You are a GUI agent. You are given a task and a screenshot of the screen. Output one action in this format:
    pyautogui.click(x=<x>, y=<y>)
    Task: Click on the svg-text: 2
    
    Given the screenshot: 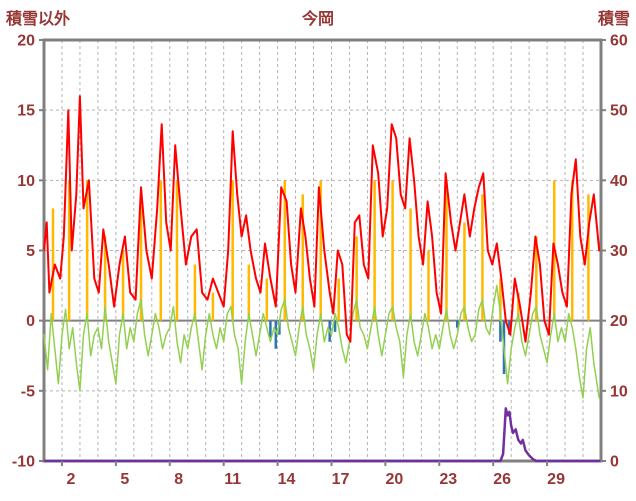 What is the action you would take?
    pyautogui.click(x=70, y=479)
    